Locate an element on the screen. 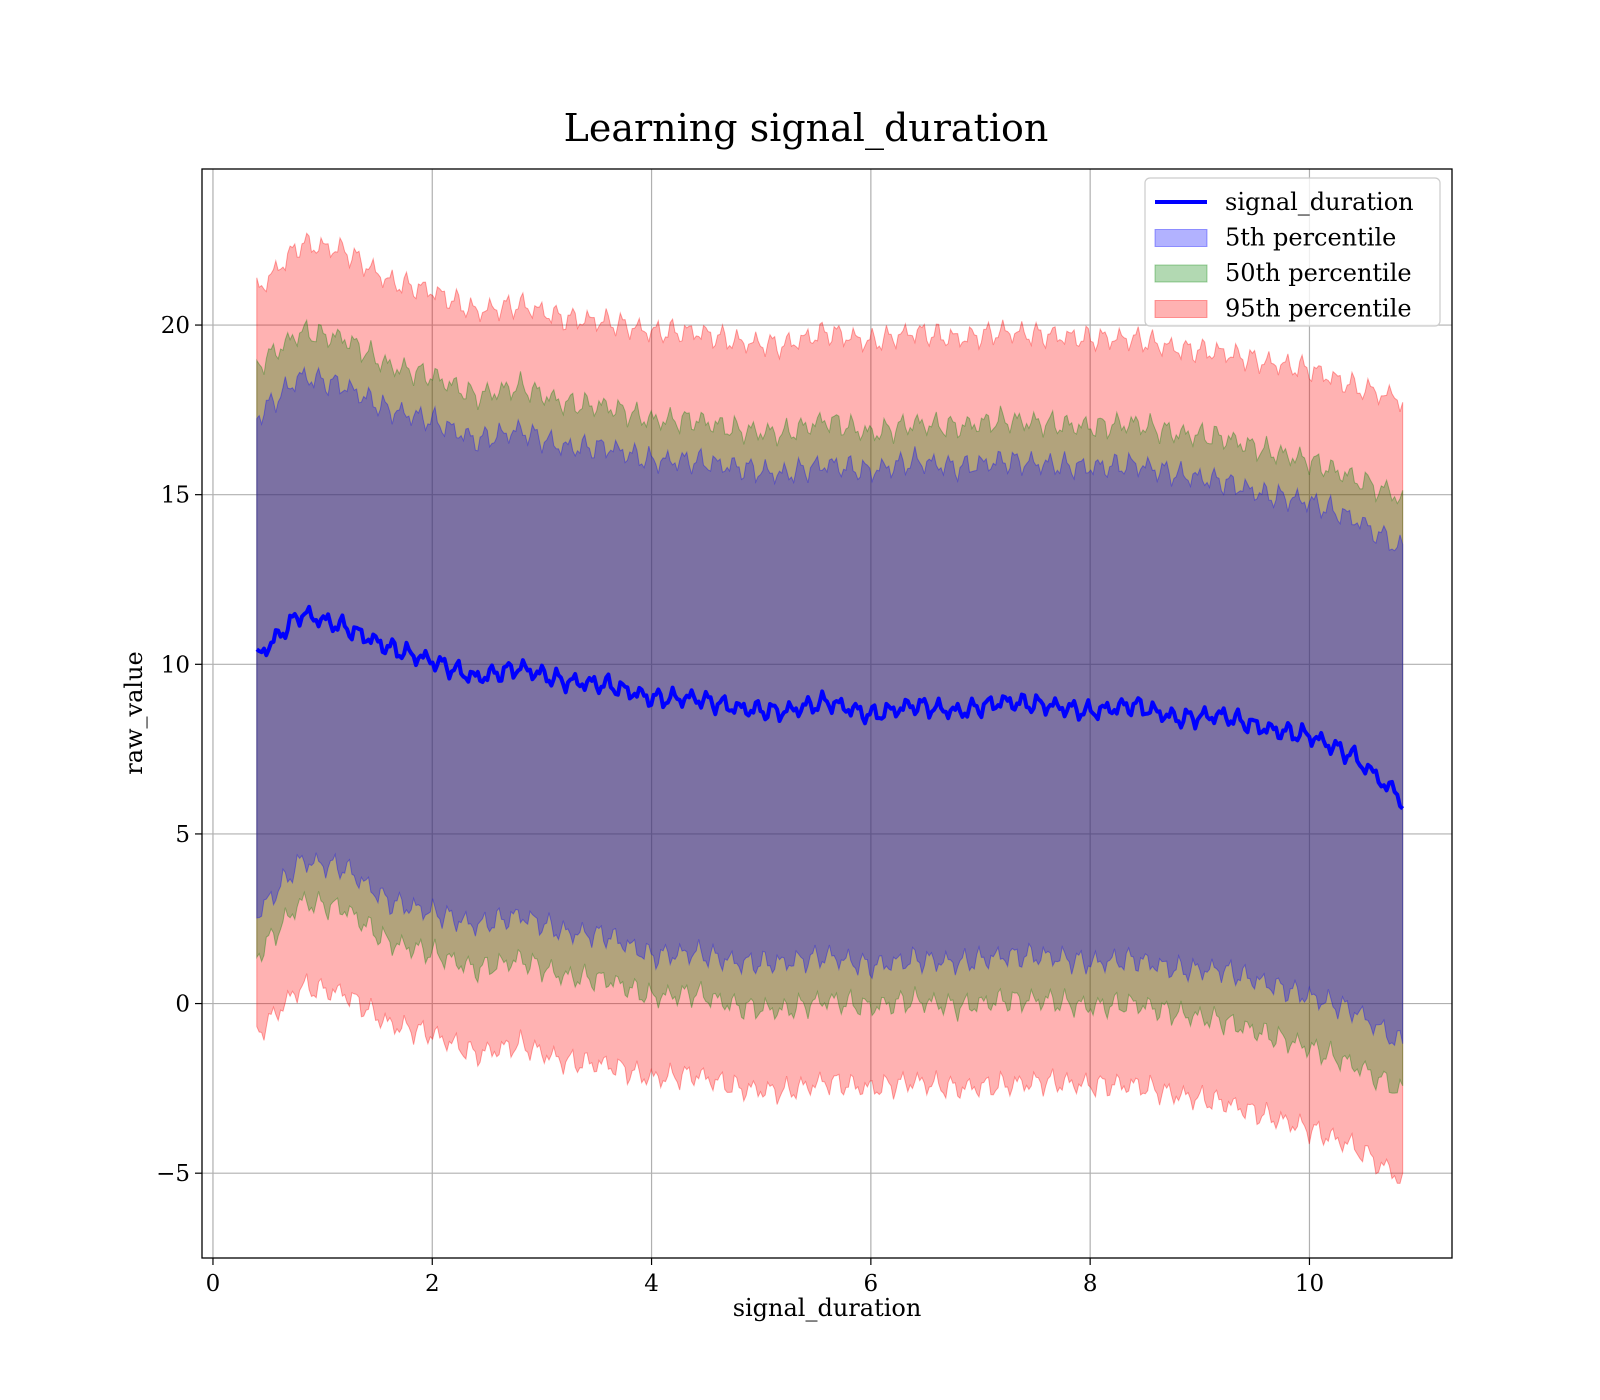  legend-label: 5th percentile is located at coordinates (1310, 238).